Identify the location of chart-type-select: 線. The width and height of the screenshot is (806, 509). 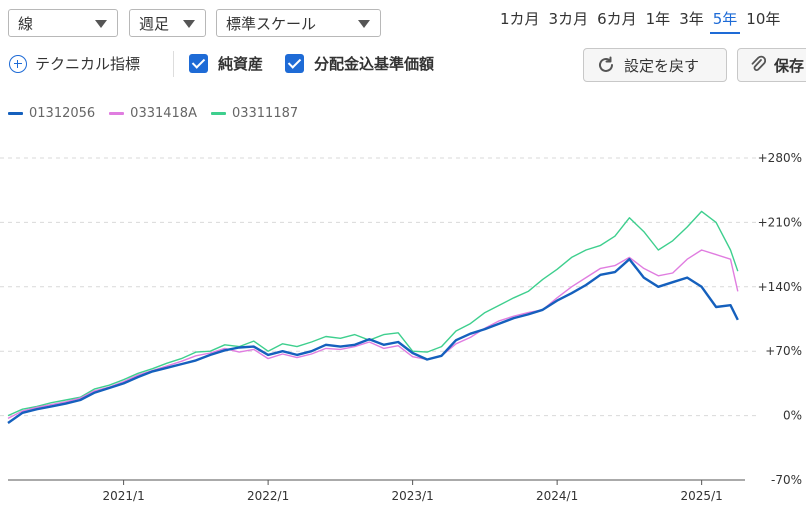
(63, 23).